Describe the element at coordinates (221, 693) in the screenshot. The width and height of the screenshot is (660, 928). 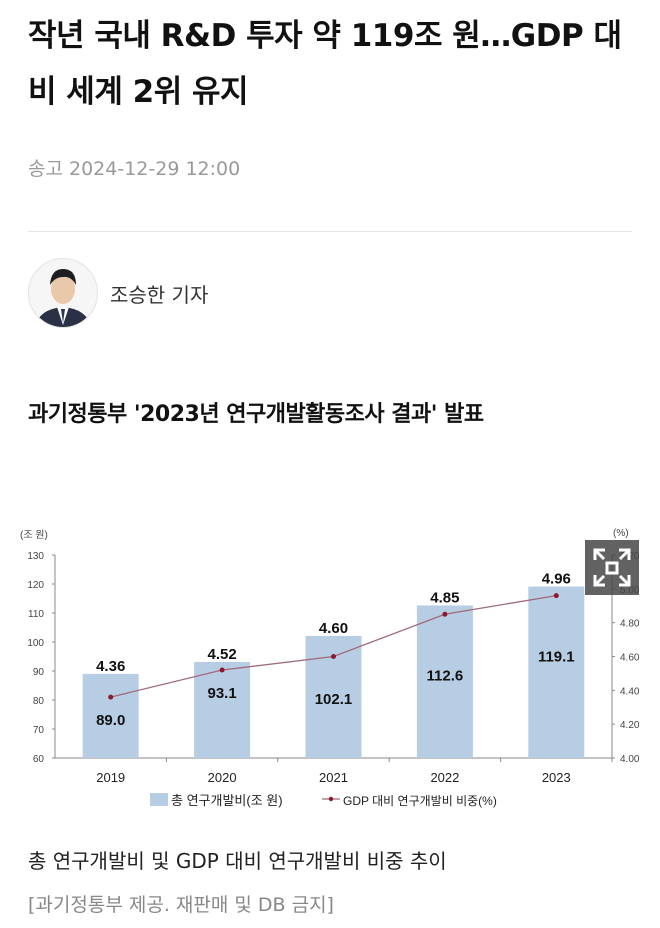
I see `bar-value-label: 93.1` at that location.